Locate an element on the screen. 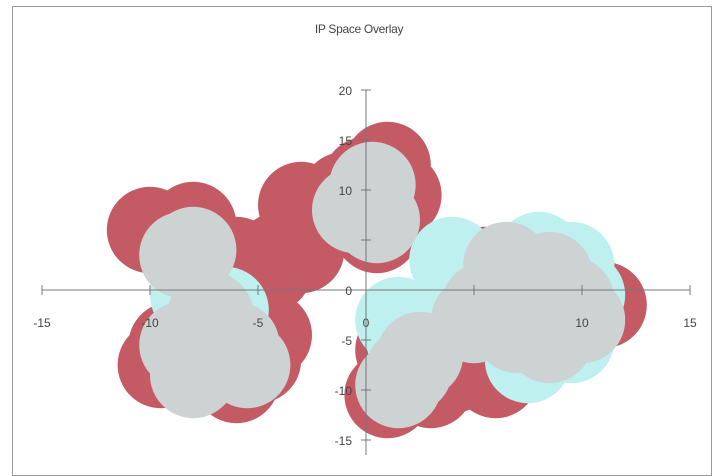 This screenshot has width=718, height=476. y-tick-label-7: 20 is located at coordinates (346, 91).